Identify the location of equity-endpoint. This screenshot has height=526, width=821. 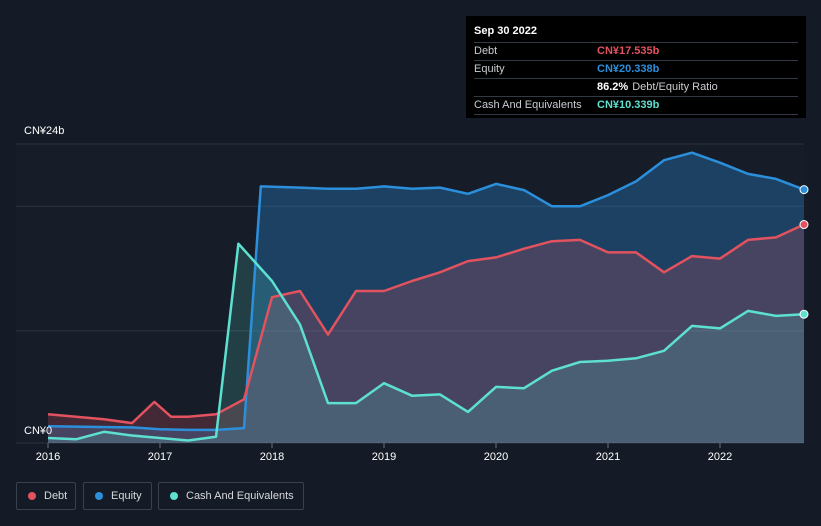
(804, 190).